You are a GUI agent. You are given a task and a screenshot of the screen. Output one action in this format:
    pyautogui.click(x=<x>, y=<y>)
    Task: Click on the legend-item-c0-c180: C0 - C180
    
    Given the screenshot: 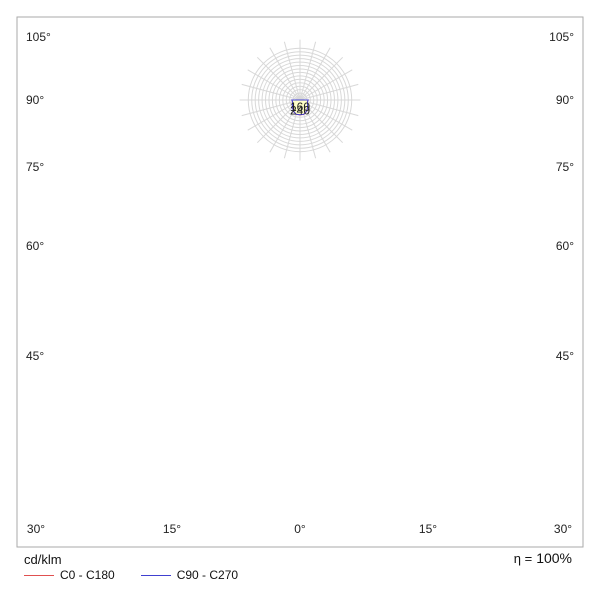 What is the action you would take?
    pyautogui.click(x=69, y=575)
    